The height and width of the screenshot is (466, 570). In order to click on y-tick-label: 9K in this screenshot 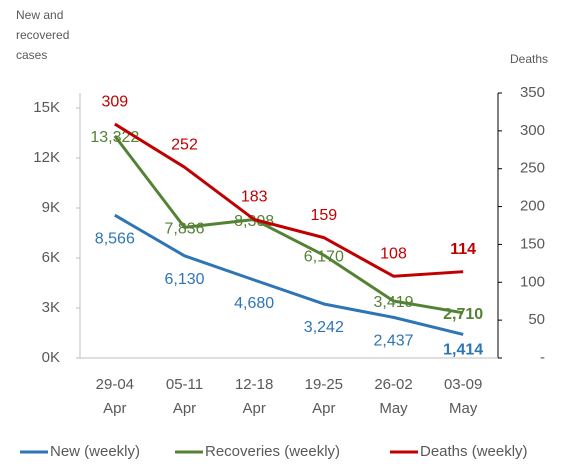, I will do `click(51, 207)`.